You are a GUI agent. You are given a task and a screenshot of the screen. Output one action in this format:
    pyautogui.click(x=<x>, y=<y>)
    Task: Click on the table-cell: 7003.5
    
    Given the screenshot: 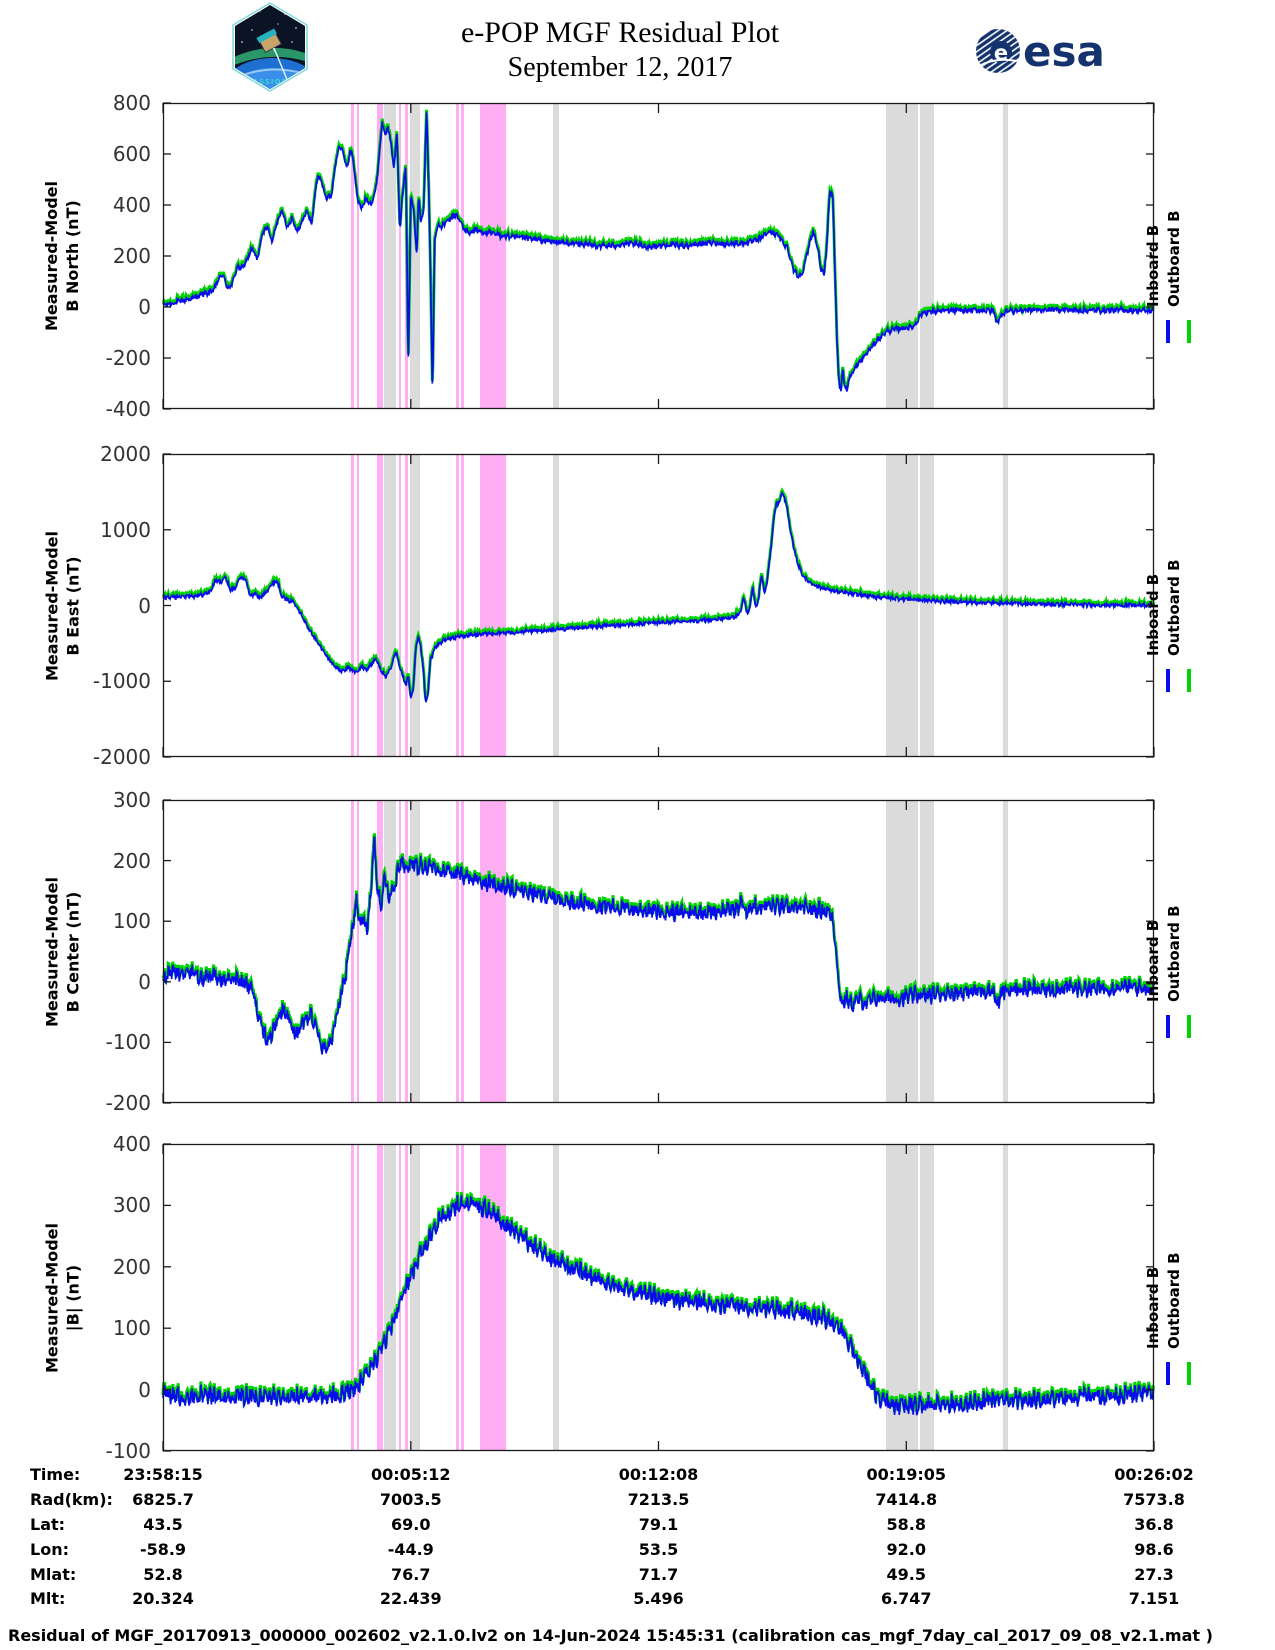 What is the action you would take?
    pyautogui.click(x=410, y=1499)
    